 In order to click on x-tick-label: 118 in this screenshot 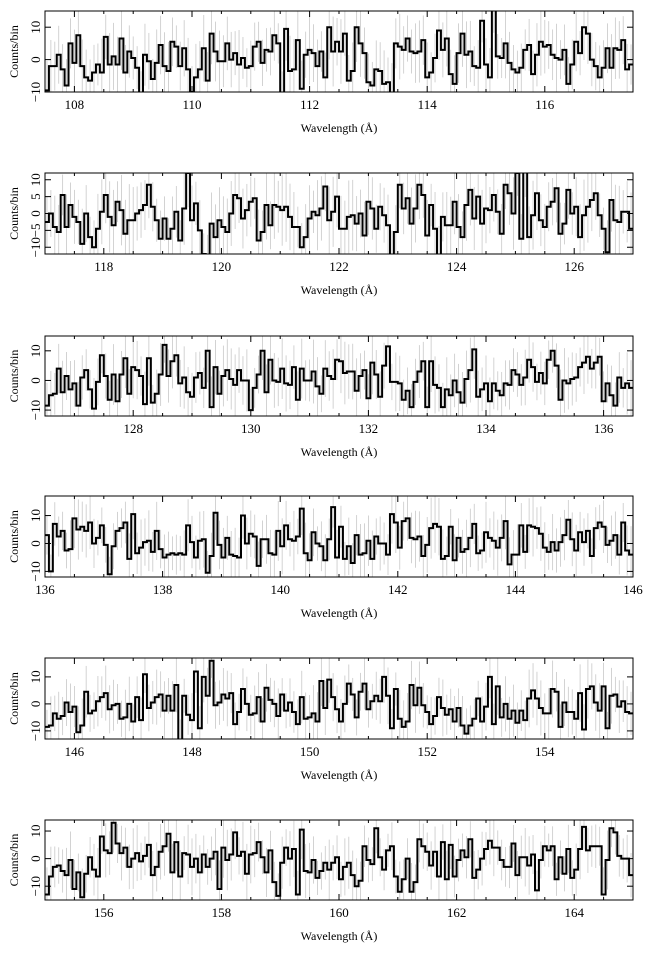, I will do `click(103, 266)`.